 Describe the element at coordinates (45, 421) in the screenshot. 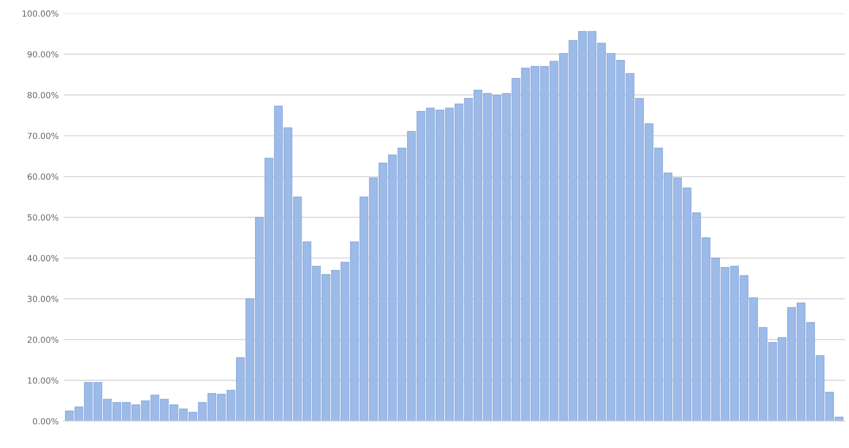

I see `y-tick-label: 0.00%` at that location.